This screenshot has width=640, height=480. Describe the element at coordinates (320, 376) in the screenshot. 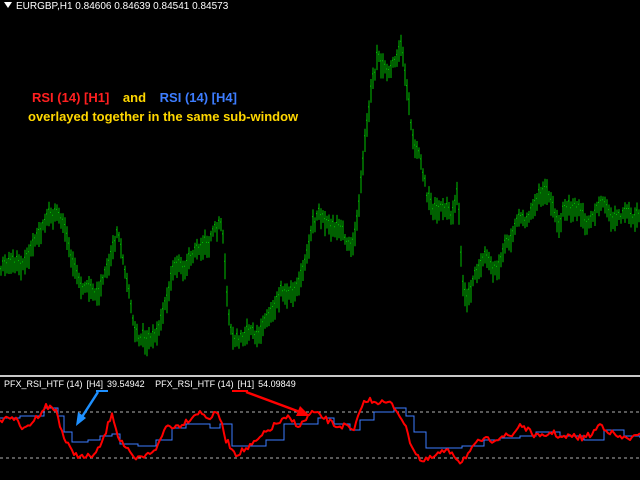

I see `subwindow-separator` at that location.